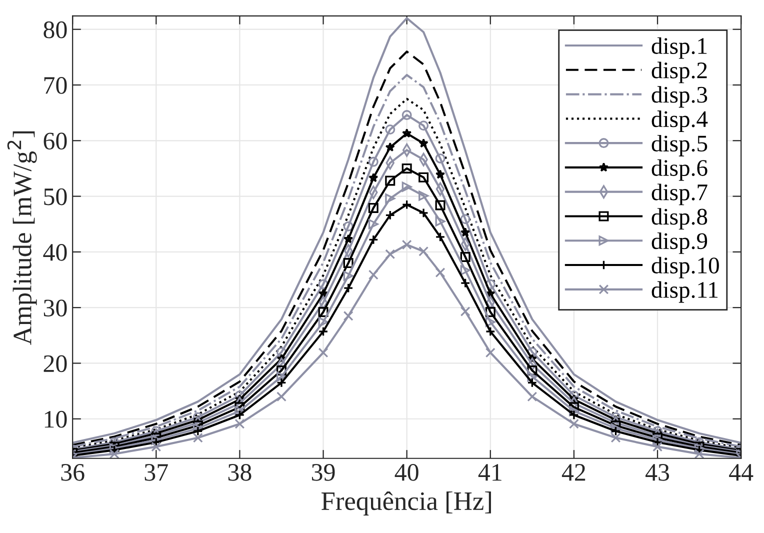  I want to click on x-tick-label: 37, so click(156, 472).